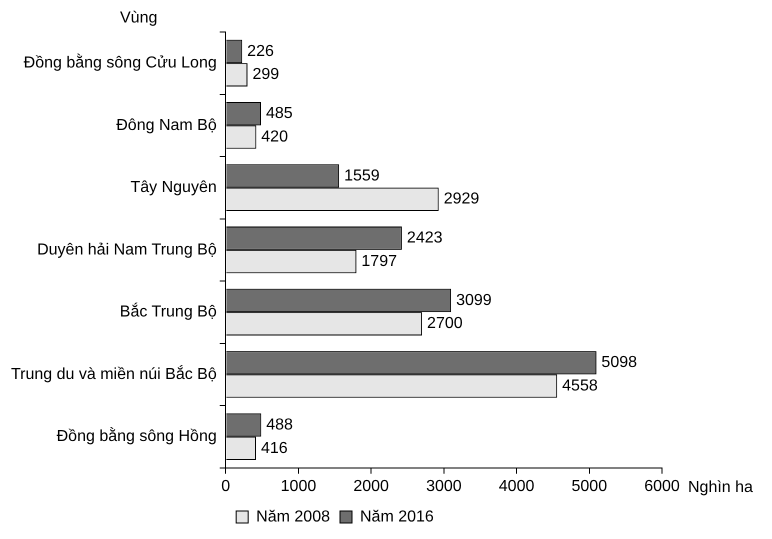 This screenshot has width=772, height=539. I want to click on y-tick-label: Đông Nam Bộ, so click(166, 125).